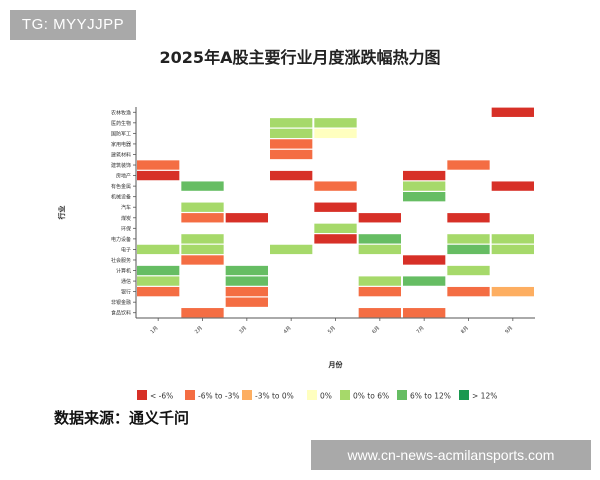 Image resolution: width=600 pixels, height=480 pixels. I want to click on y-axis-title: 行业, so click(61, 213).